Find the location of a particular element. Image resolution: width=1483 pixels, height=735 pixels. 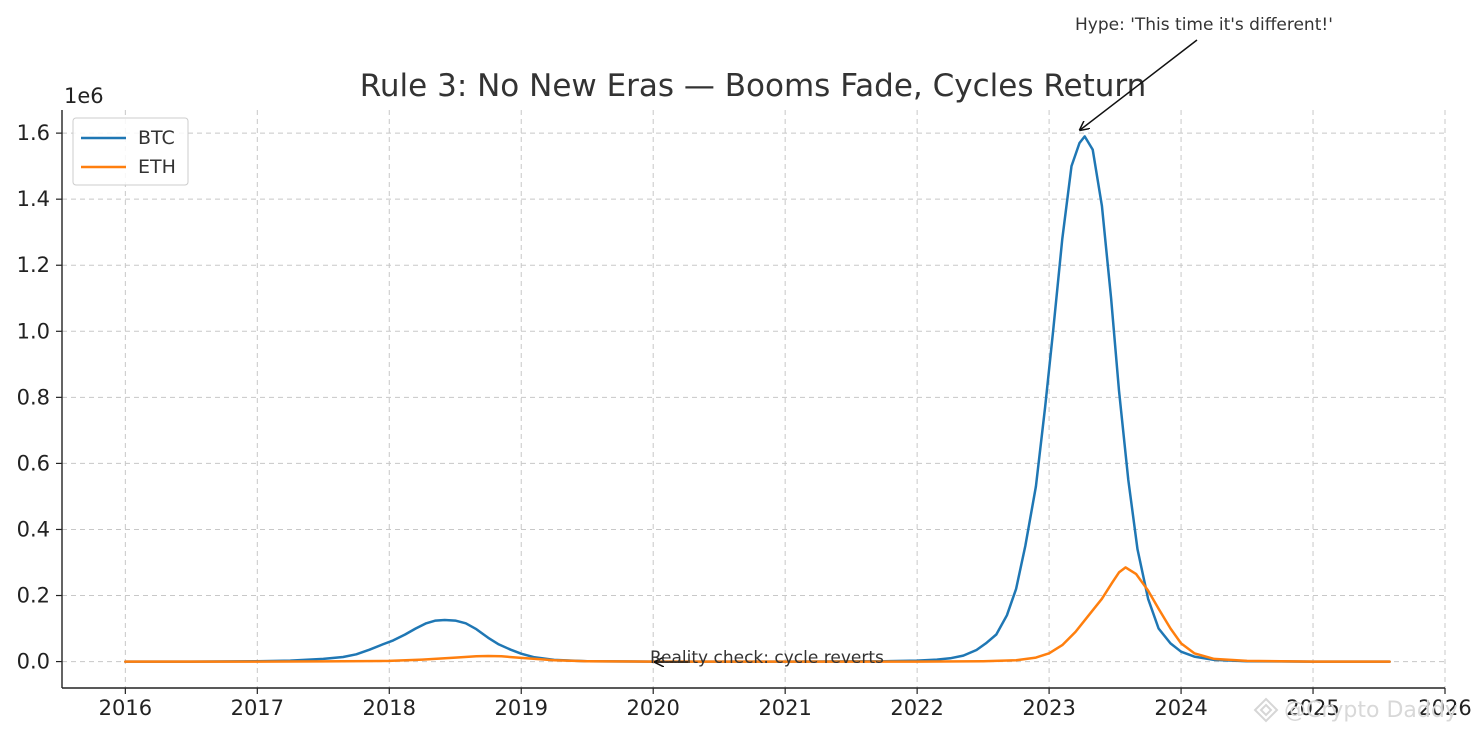

x-tick-label: 2026 is located at coordinates (1444, 708).